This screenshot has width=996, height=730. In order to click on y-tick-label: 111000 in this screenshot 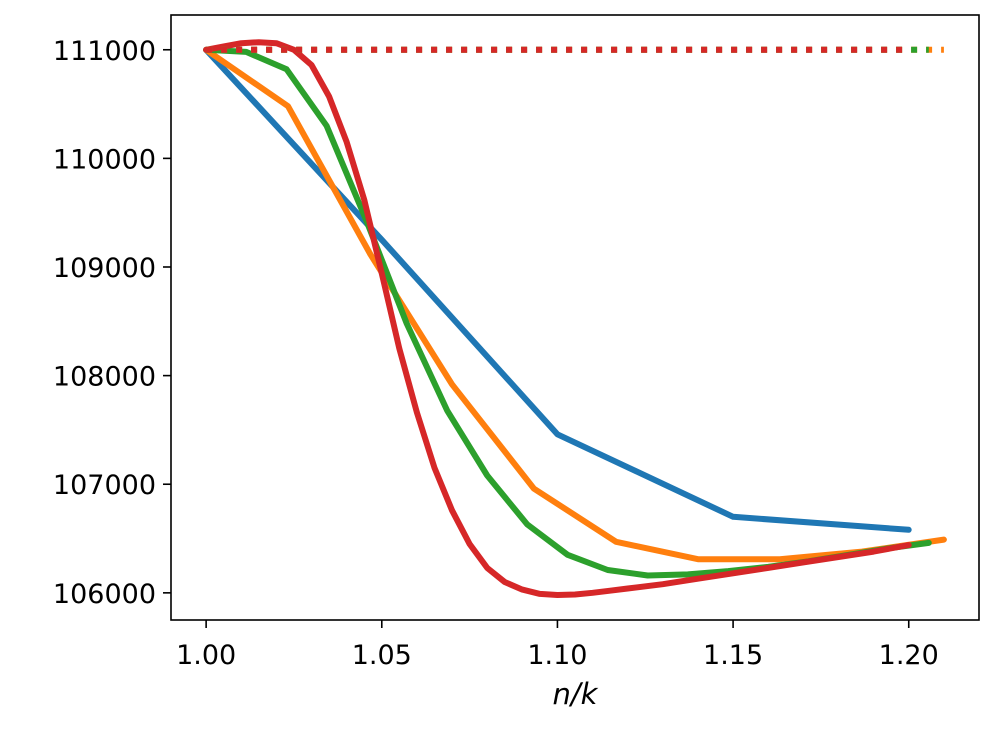, I will do `click(104, 51)`.